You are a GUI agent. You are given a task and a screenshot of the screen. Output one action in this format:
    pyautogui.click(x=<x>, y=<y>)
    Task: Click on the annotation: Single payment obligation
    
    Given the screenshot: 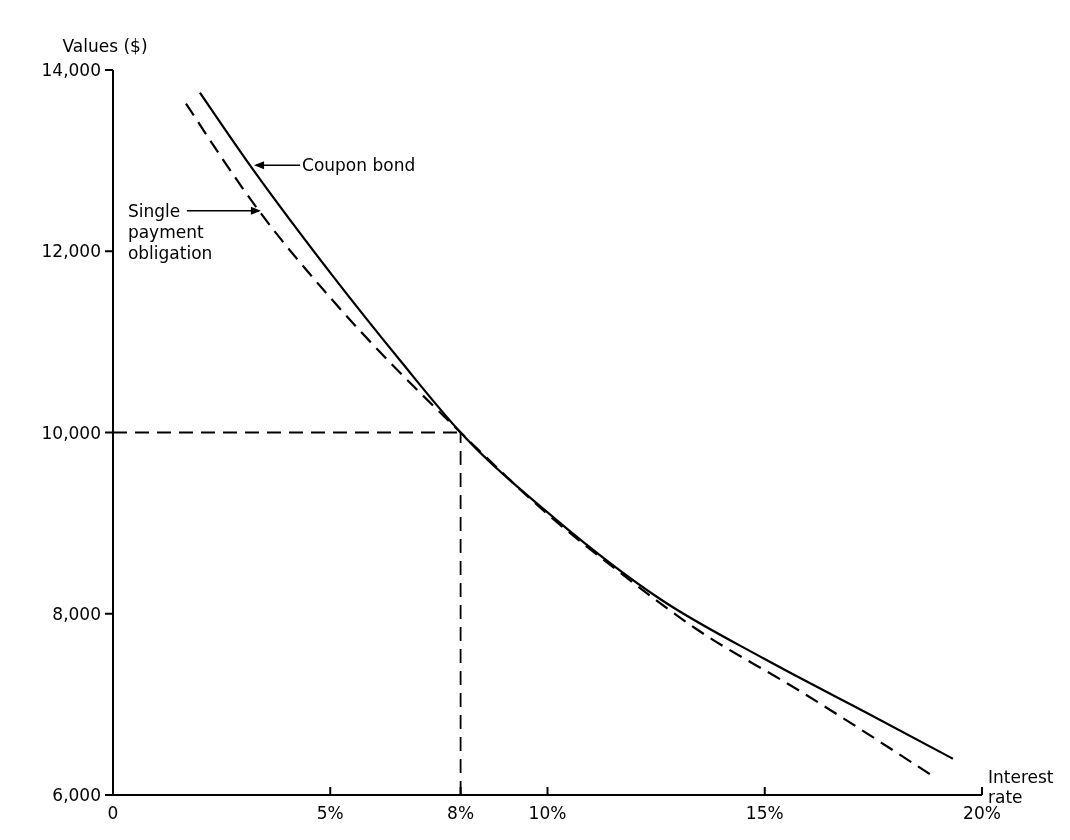 What is the action you would take?
    pyautogui.click(x=170, y=231)
    